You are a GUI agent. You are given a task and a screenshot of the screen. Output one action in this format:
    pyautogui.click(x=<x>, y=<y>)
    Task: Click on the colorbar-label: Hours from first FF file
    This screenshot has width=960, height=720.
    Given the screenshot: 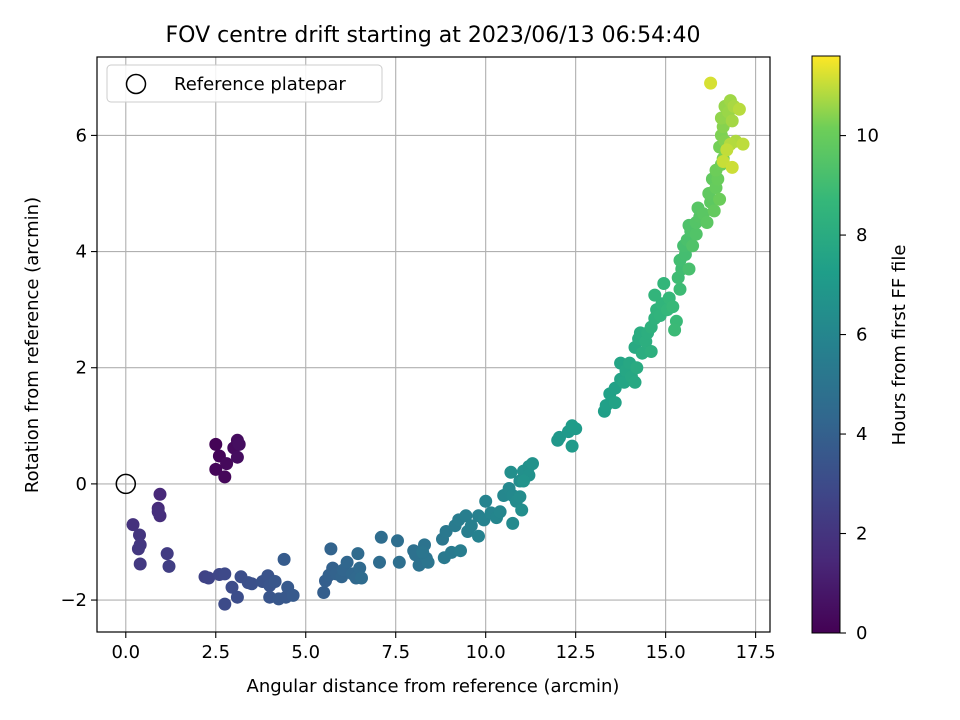 What is the action you would take?
    pyautogui.click(x=899, y=345)
    